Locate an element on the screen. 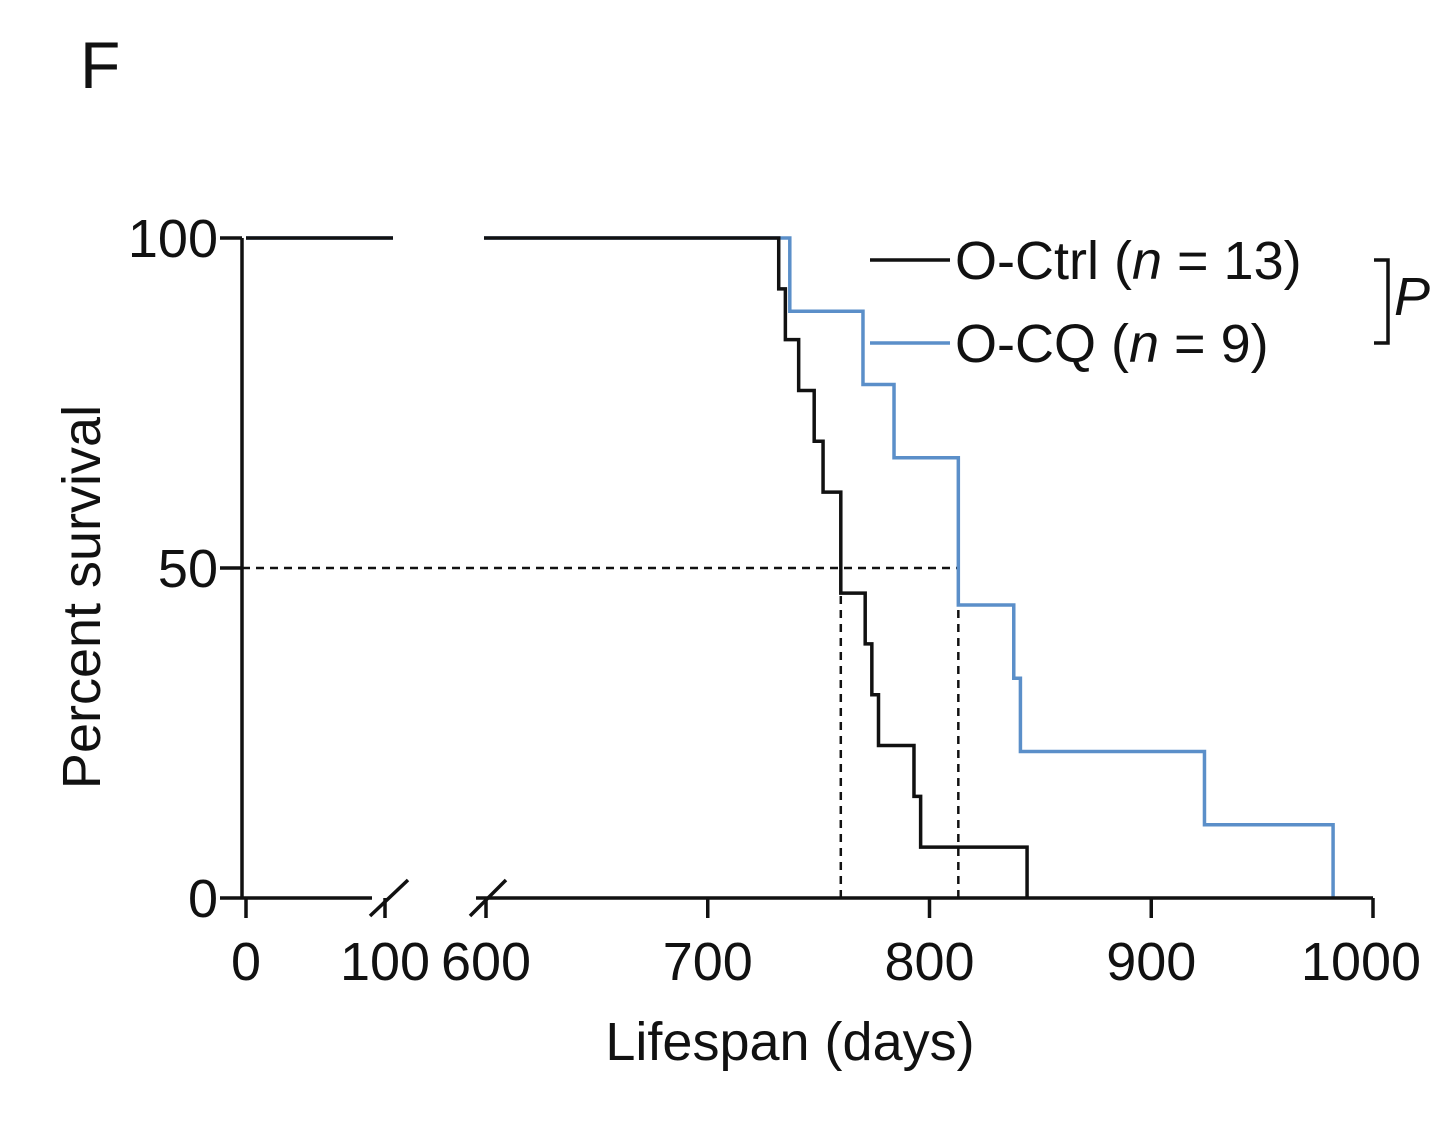 The image size is (1433, 1124). axis-break-mark-left is located at coordinates (389, 898).